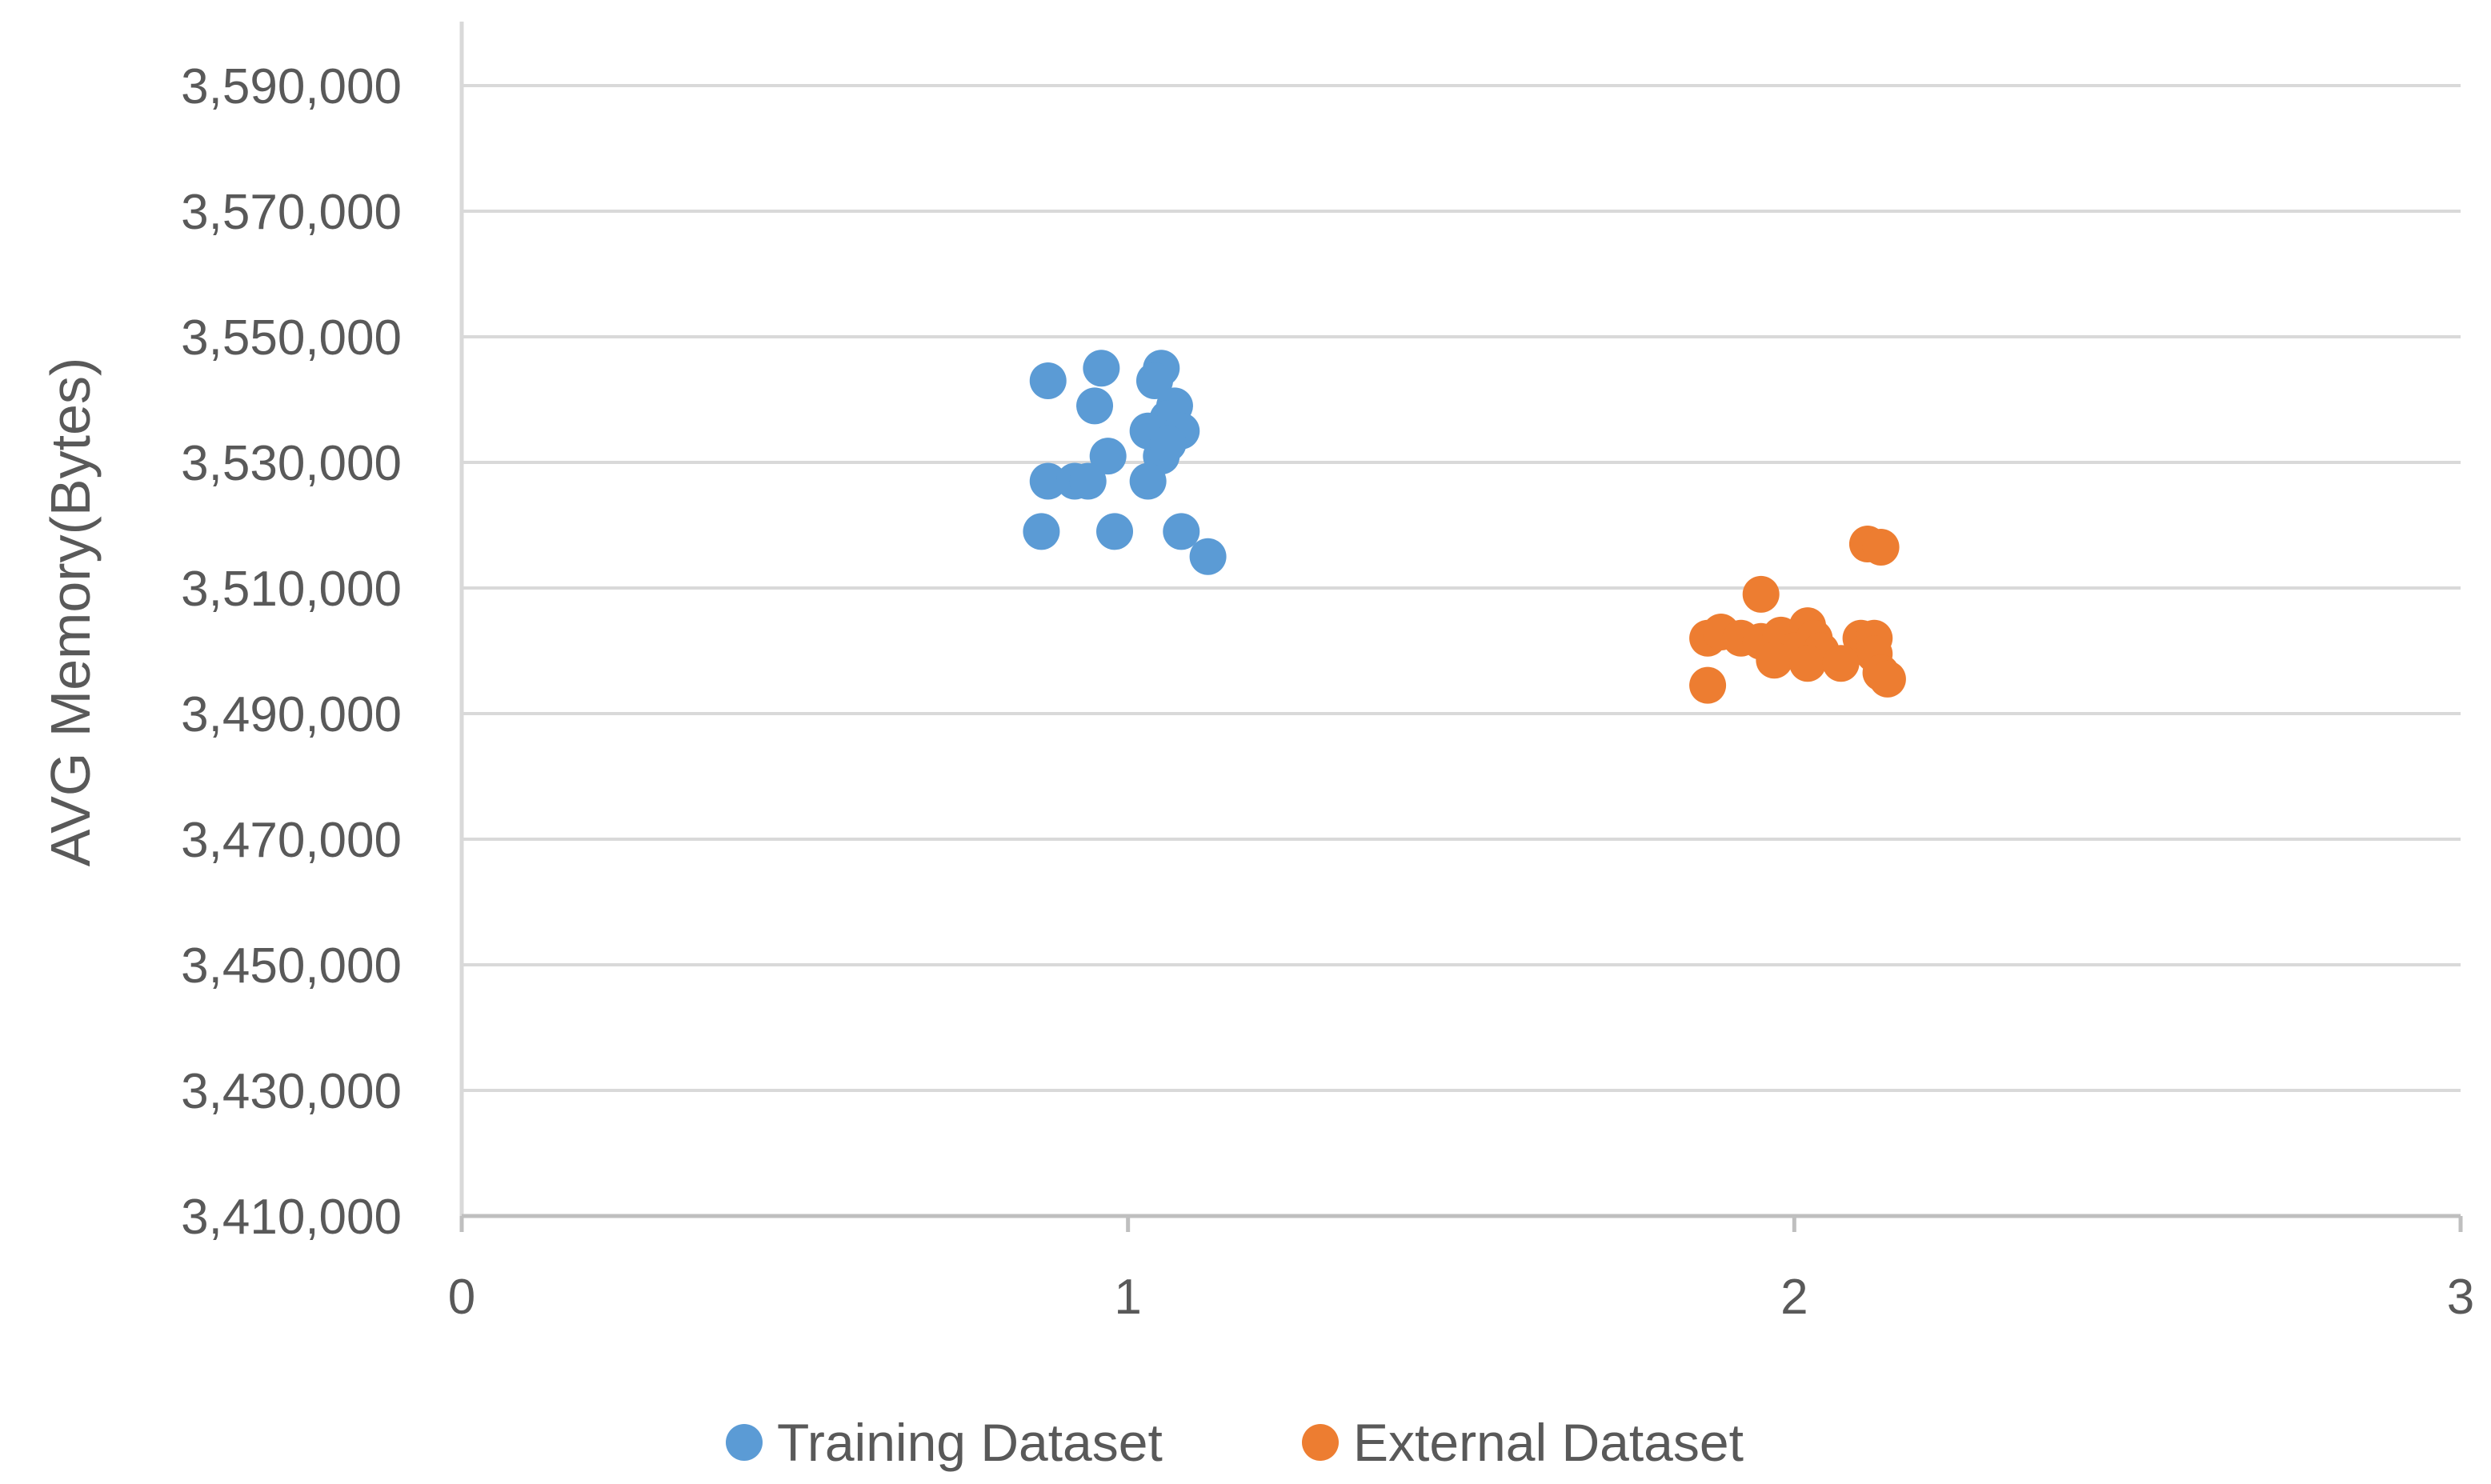 The width and height of the screenshot is (2491, 1484). Describe the element at coordinates (1235, 1442) in the screenshot. I see `legend: Training Dataset External Dataset` at that location.